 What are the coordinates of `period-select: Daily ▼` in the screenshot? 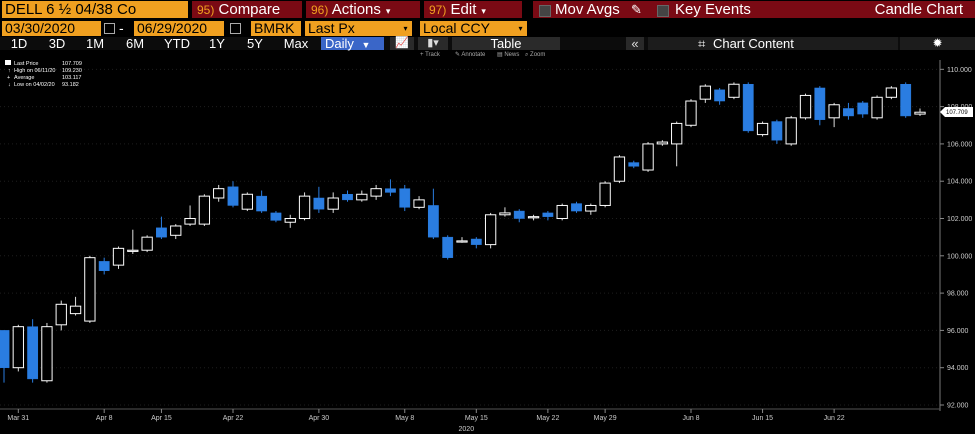 It's located at (352, 43).